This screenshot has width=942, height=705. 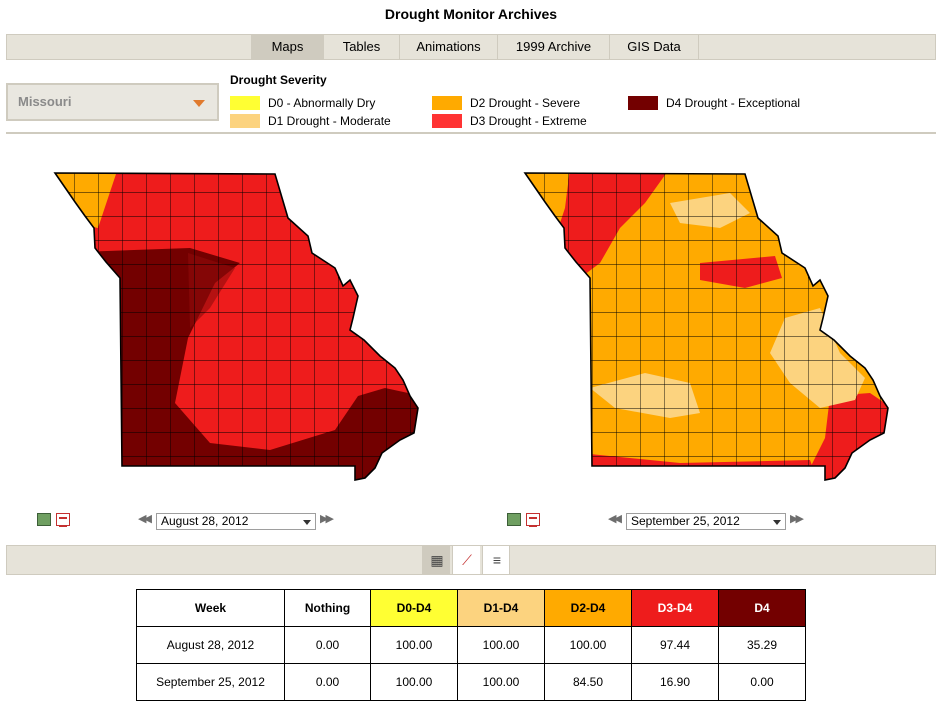 What do you see at coordinates (643, 103) in the screenshot?
I see `legend-swatch-d4` at bounding box center [643, 103].